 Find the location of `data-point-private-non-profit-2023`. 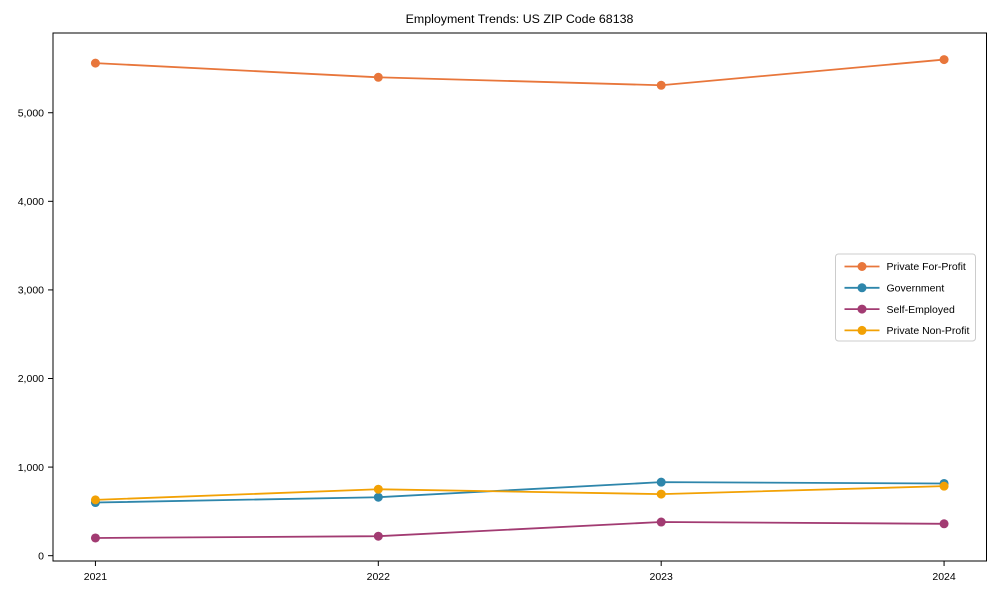

data-point-private-non-profit-2023 is located at coordinates (661, 494).